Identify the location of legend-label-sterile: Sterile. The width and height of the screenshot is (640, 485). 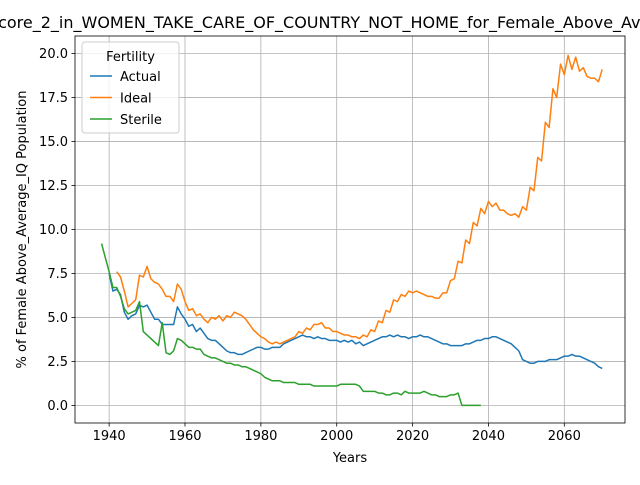
(141, 120).